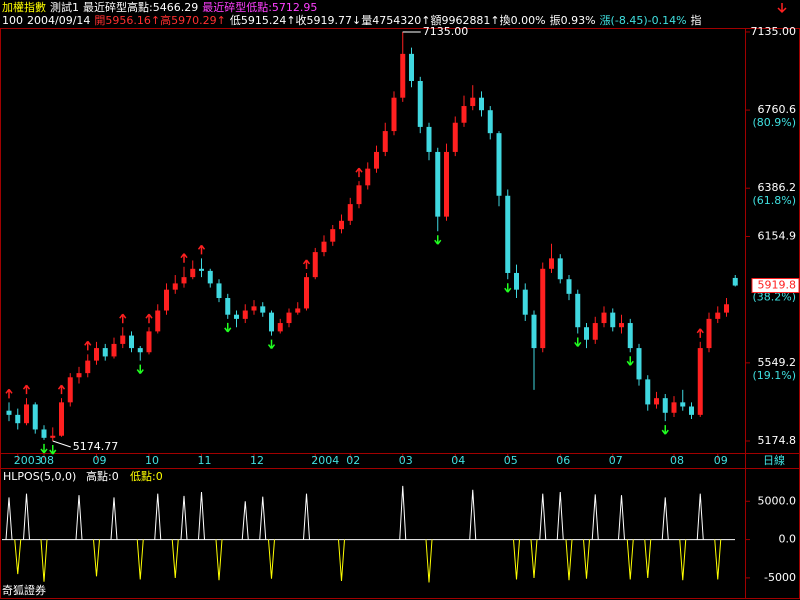 This screenshot has width=800, height=600. Describe the element at coordinates (141, 7) in the screenshot. I see `header-text: 最近碎型高點:5466.29` at that location.